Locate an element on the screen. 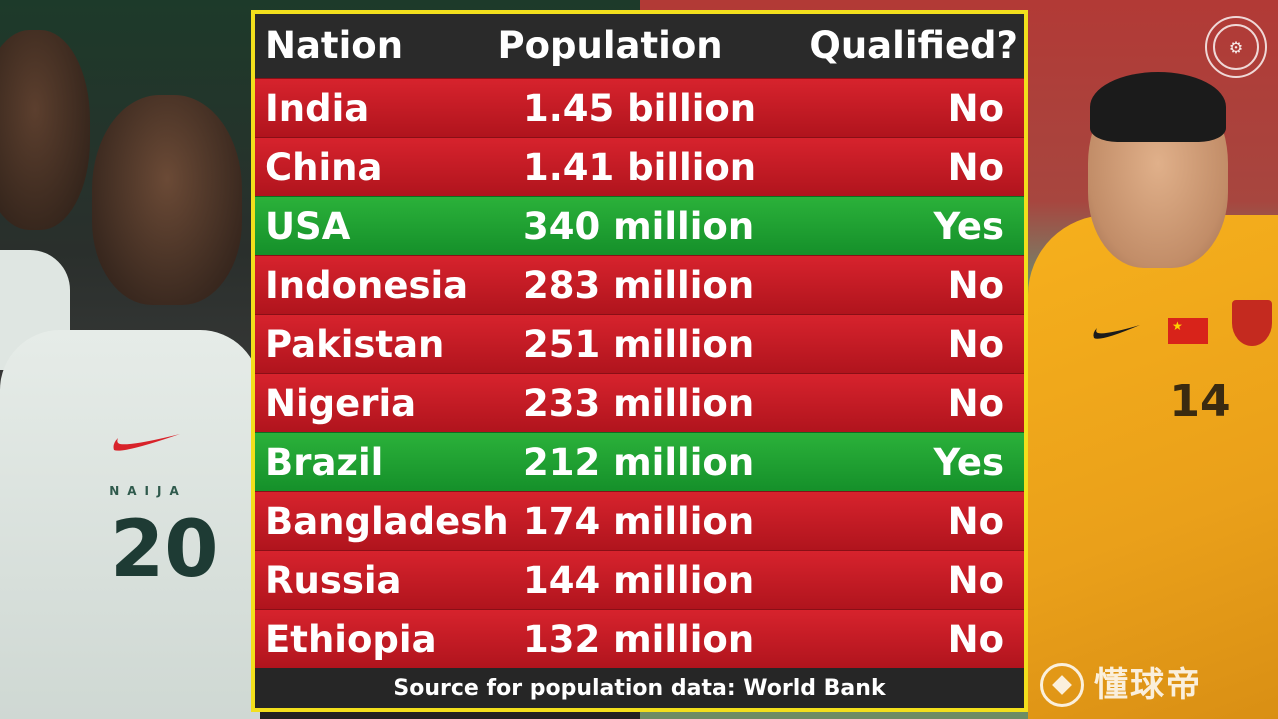 The width and height of the screenshot is (1278, 719). population-cell: 144 million is located at coordinates (639, 580).